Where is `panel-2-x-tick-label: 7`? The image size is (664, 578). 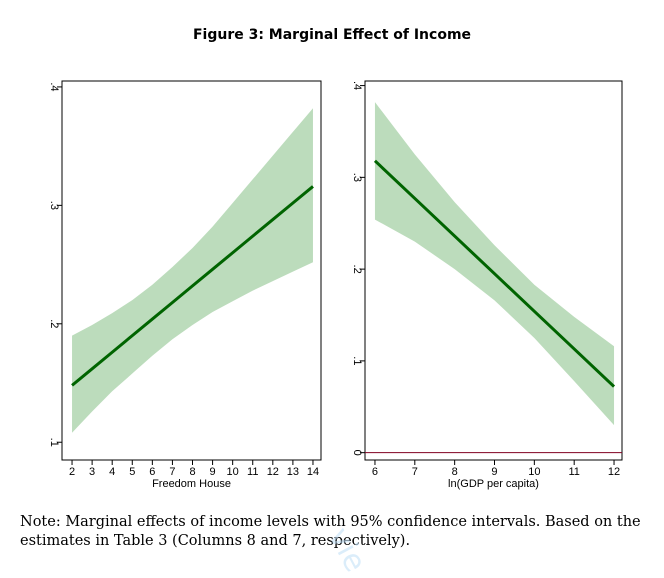 panel-2-x-tick-label: 7 is located at coordinates (415, 472).